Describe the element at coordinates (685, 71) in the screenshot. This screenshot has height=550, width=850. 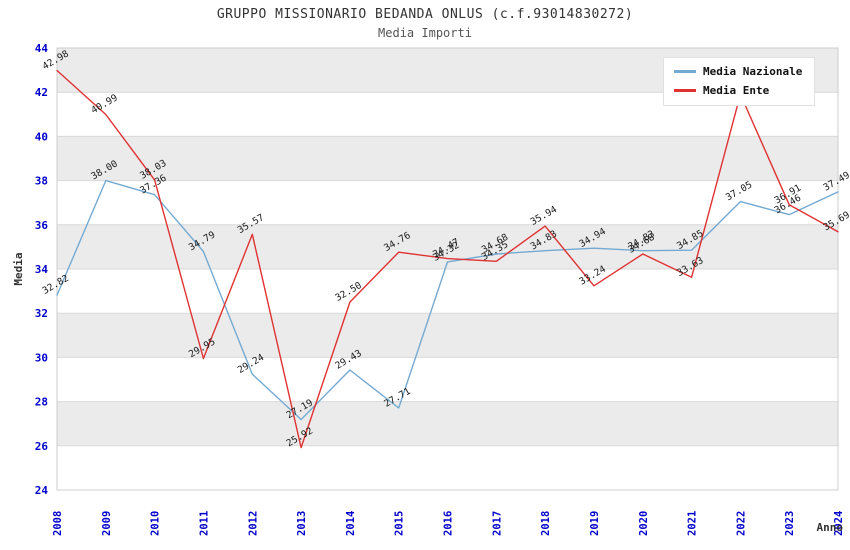
I see `legend-line-swatch-nazionale` at that location.